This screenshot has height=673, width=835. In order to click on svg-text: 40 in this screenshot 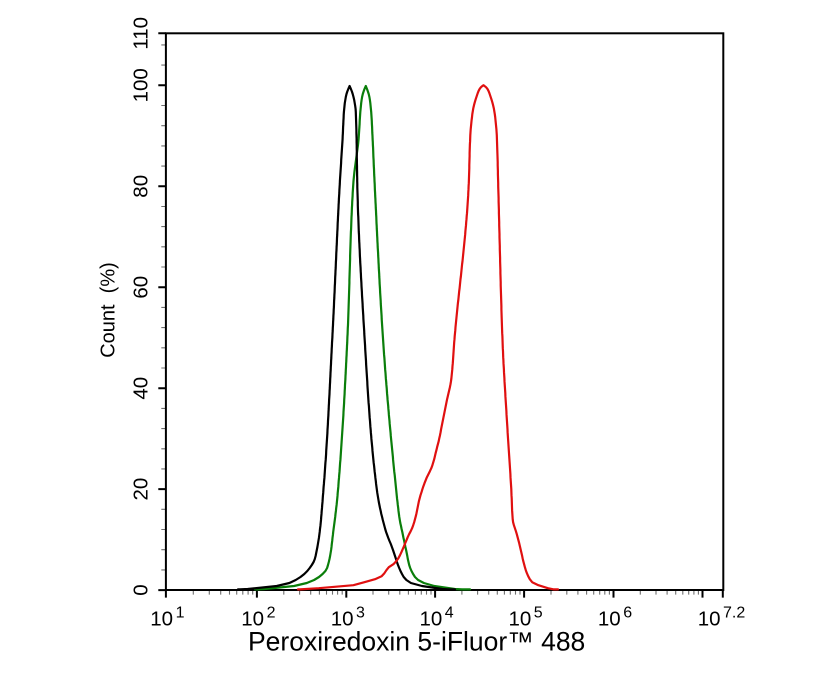, I will do `click(141, 388)`.